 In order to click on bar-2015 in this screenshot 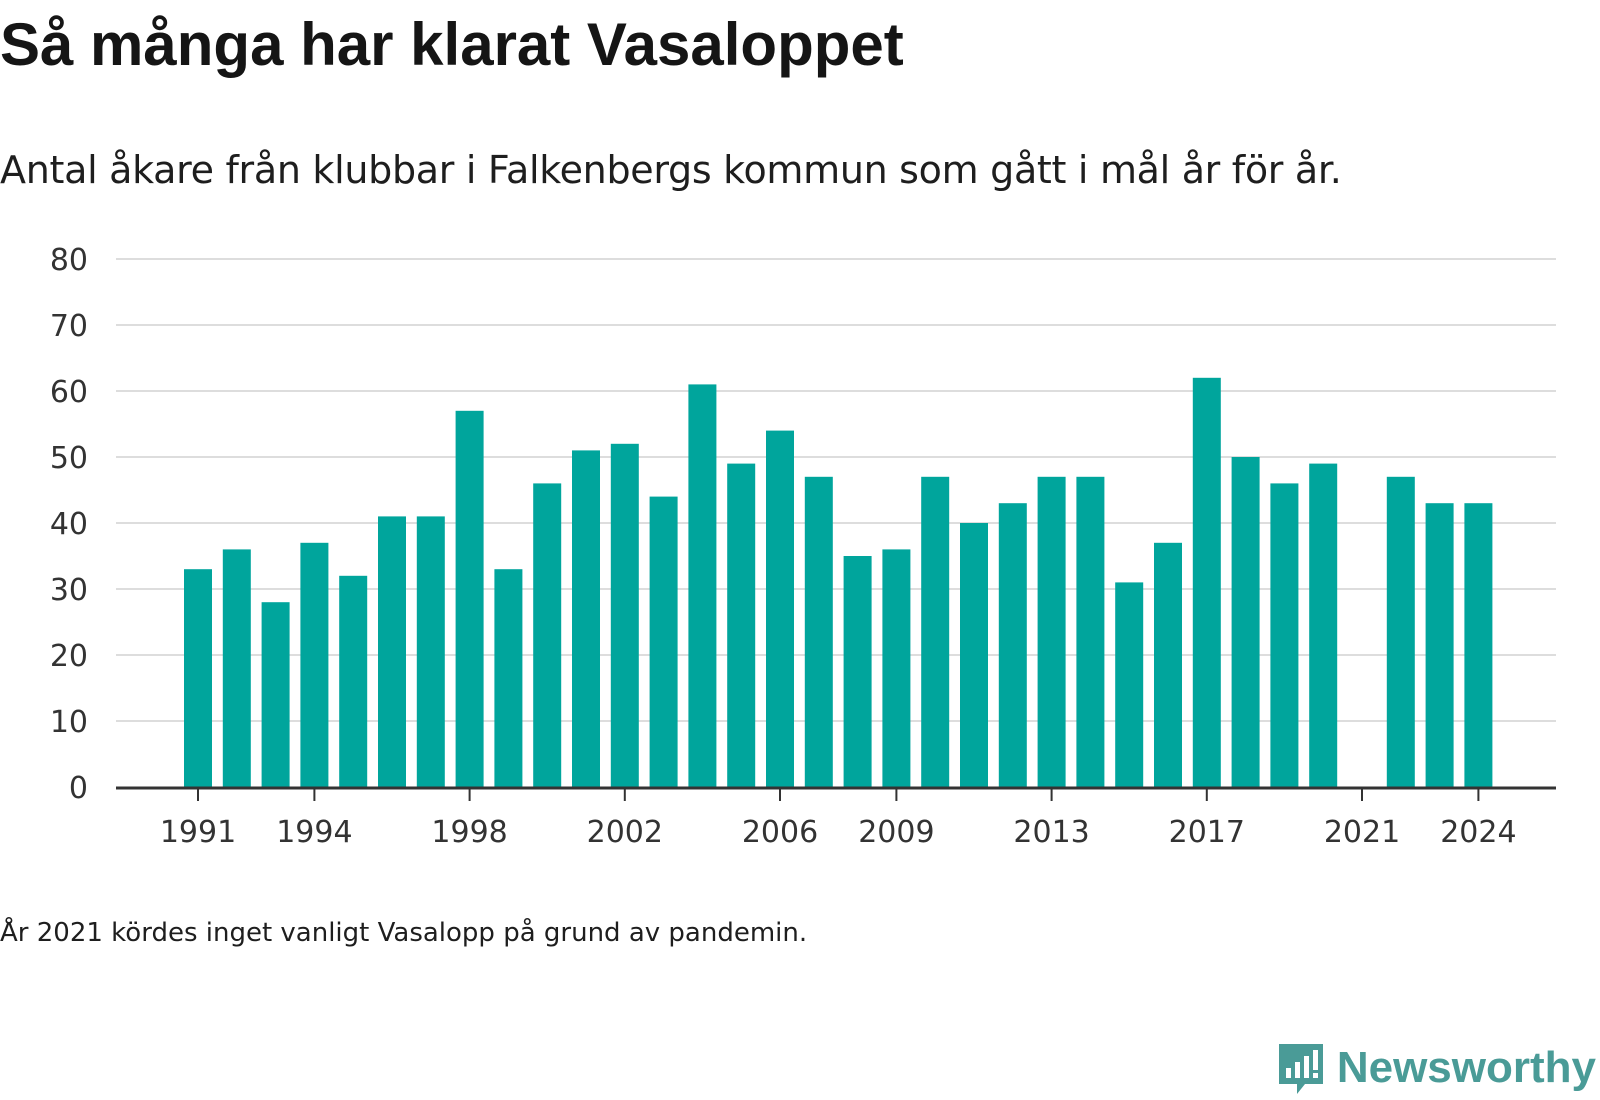, I will do `click(1129, 684)`.